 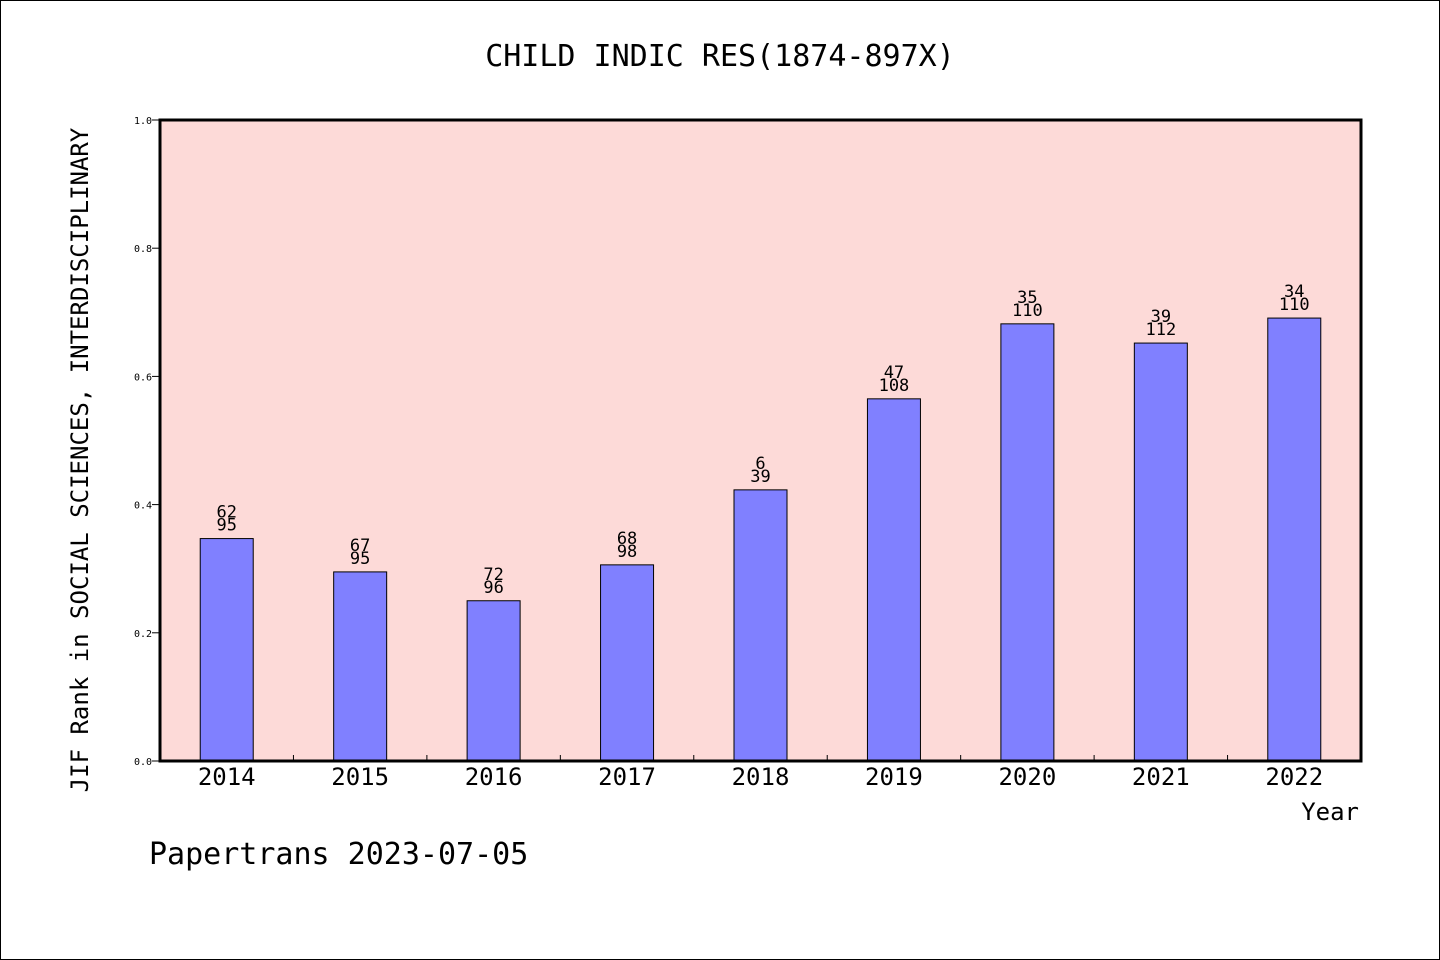 I want to click on bar-total-label: 39, so click(x=760, y=477).